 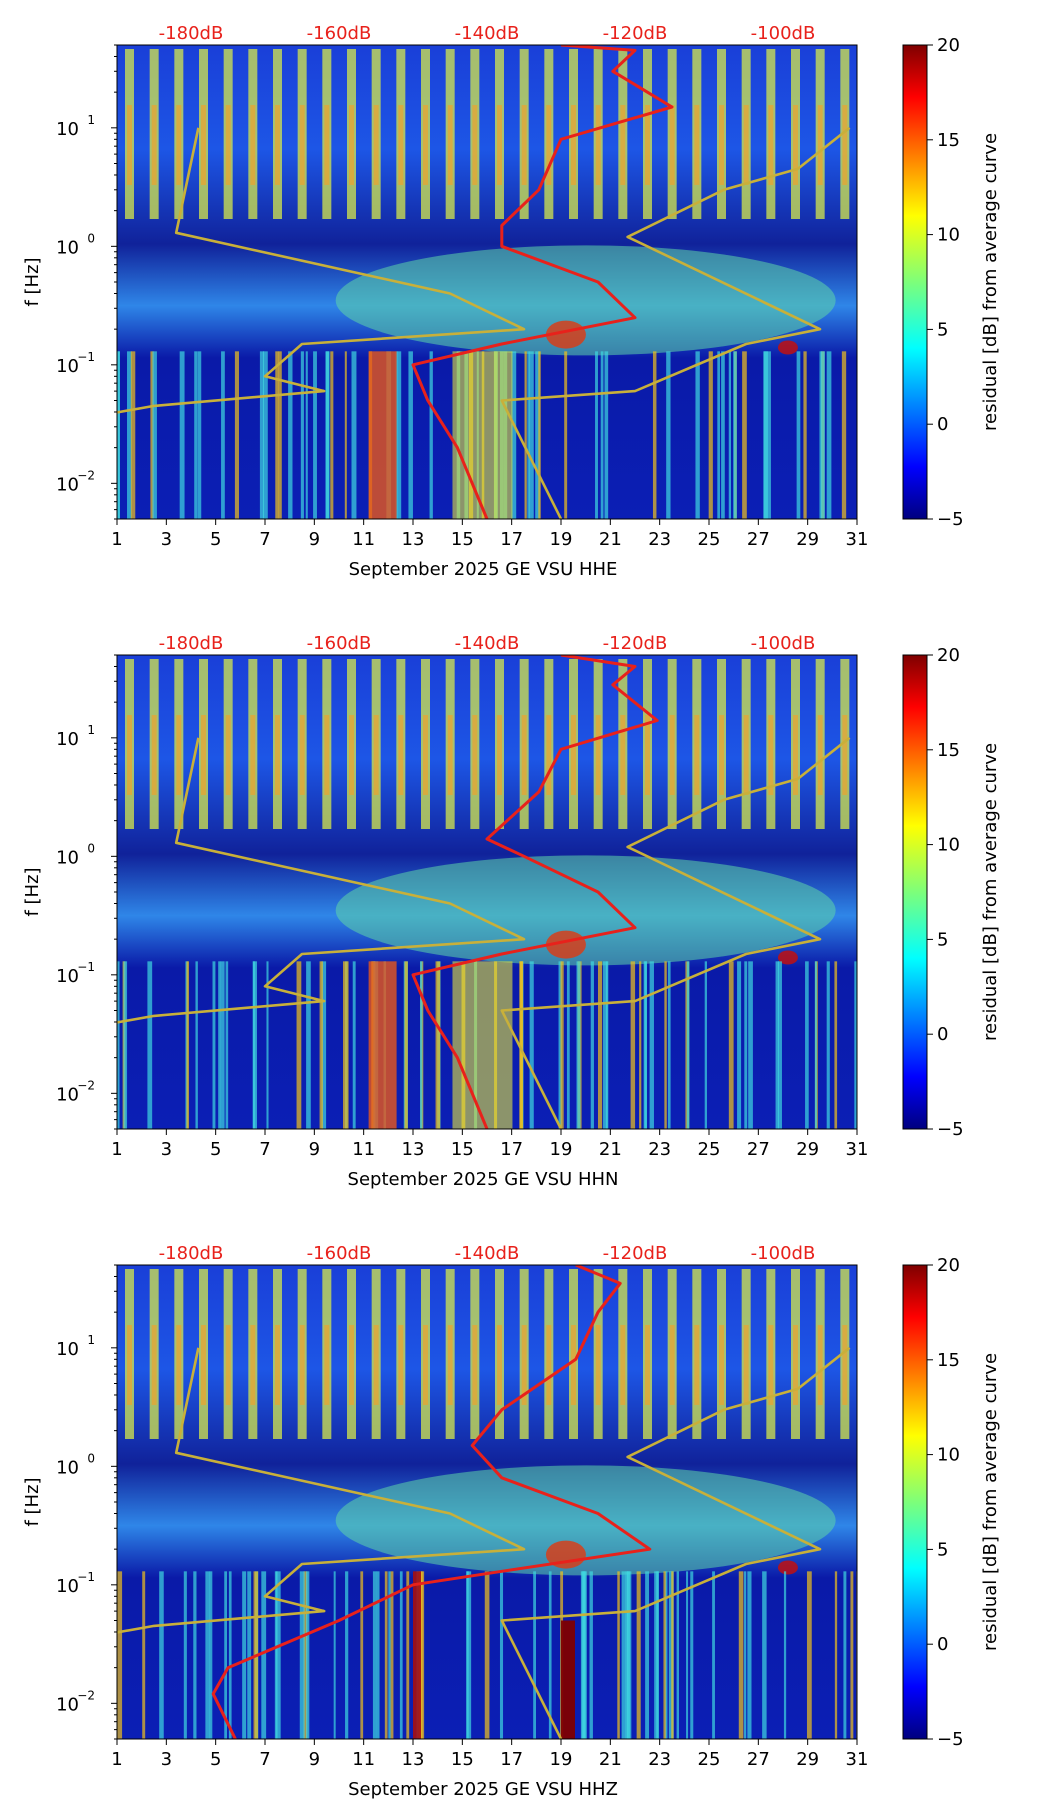 I want to click on x-tick-label: 7, so click(x=264, y=539).